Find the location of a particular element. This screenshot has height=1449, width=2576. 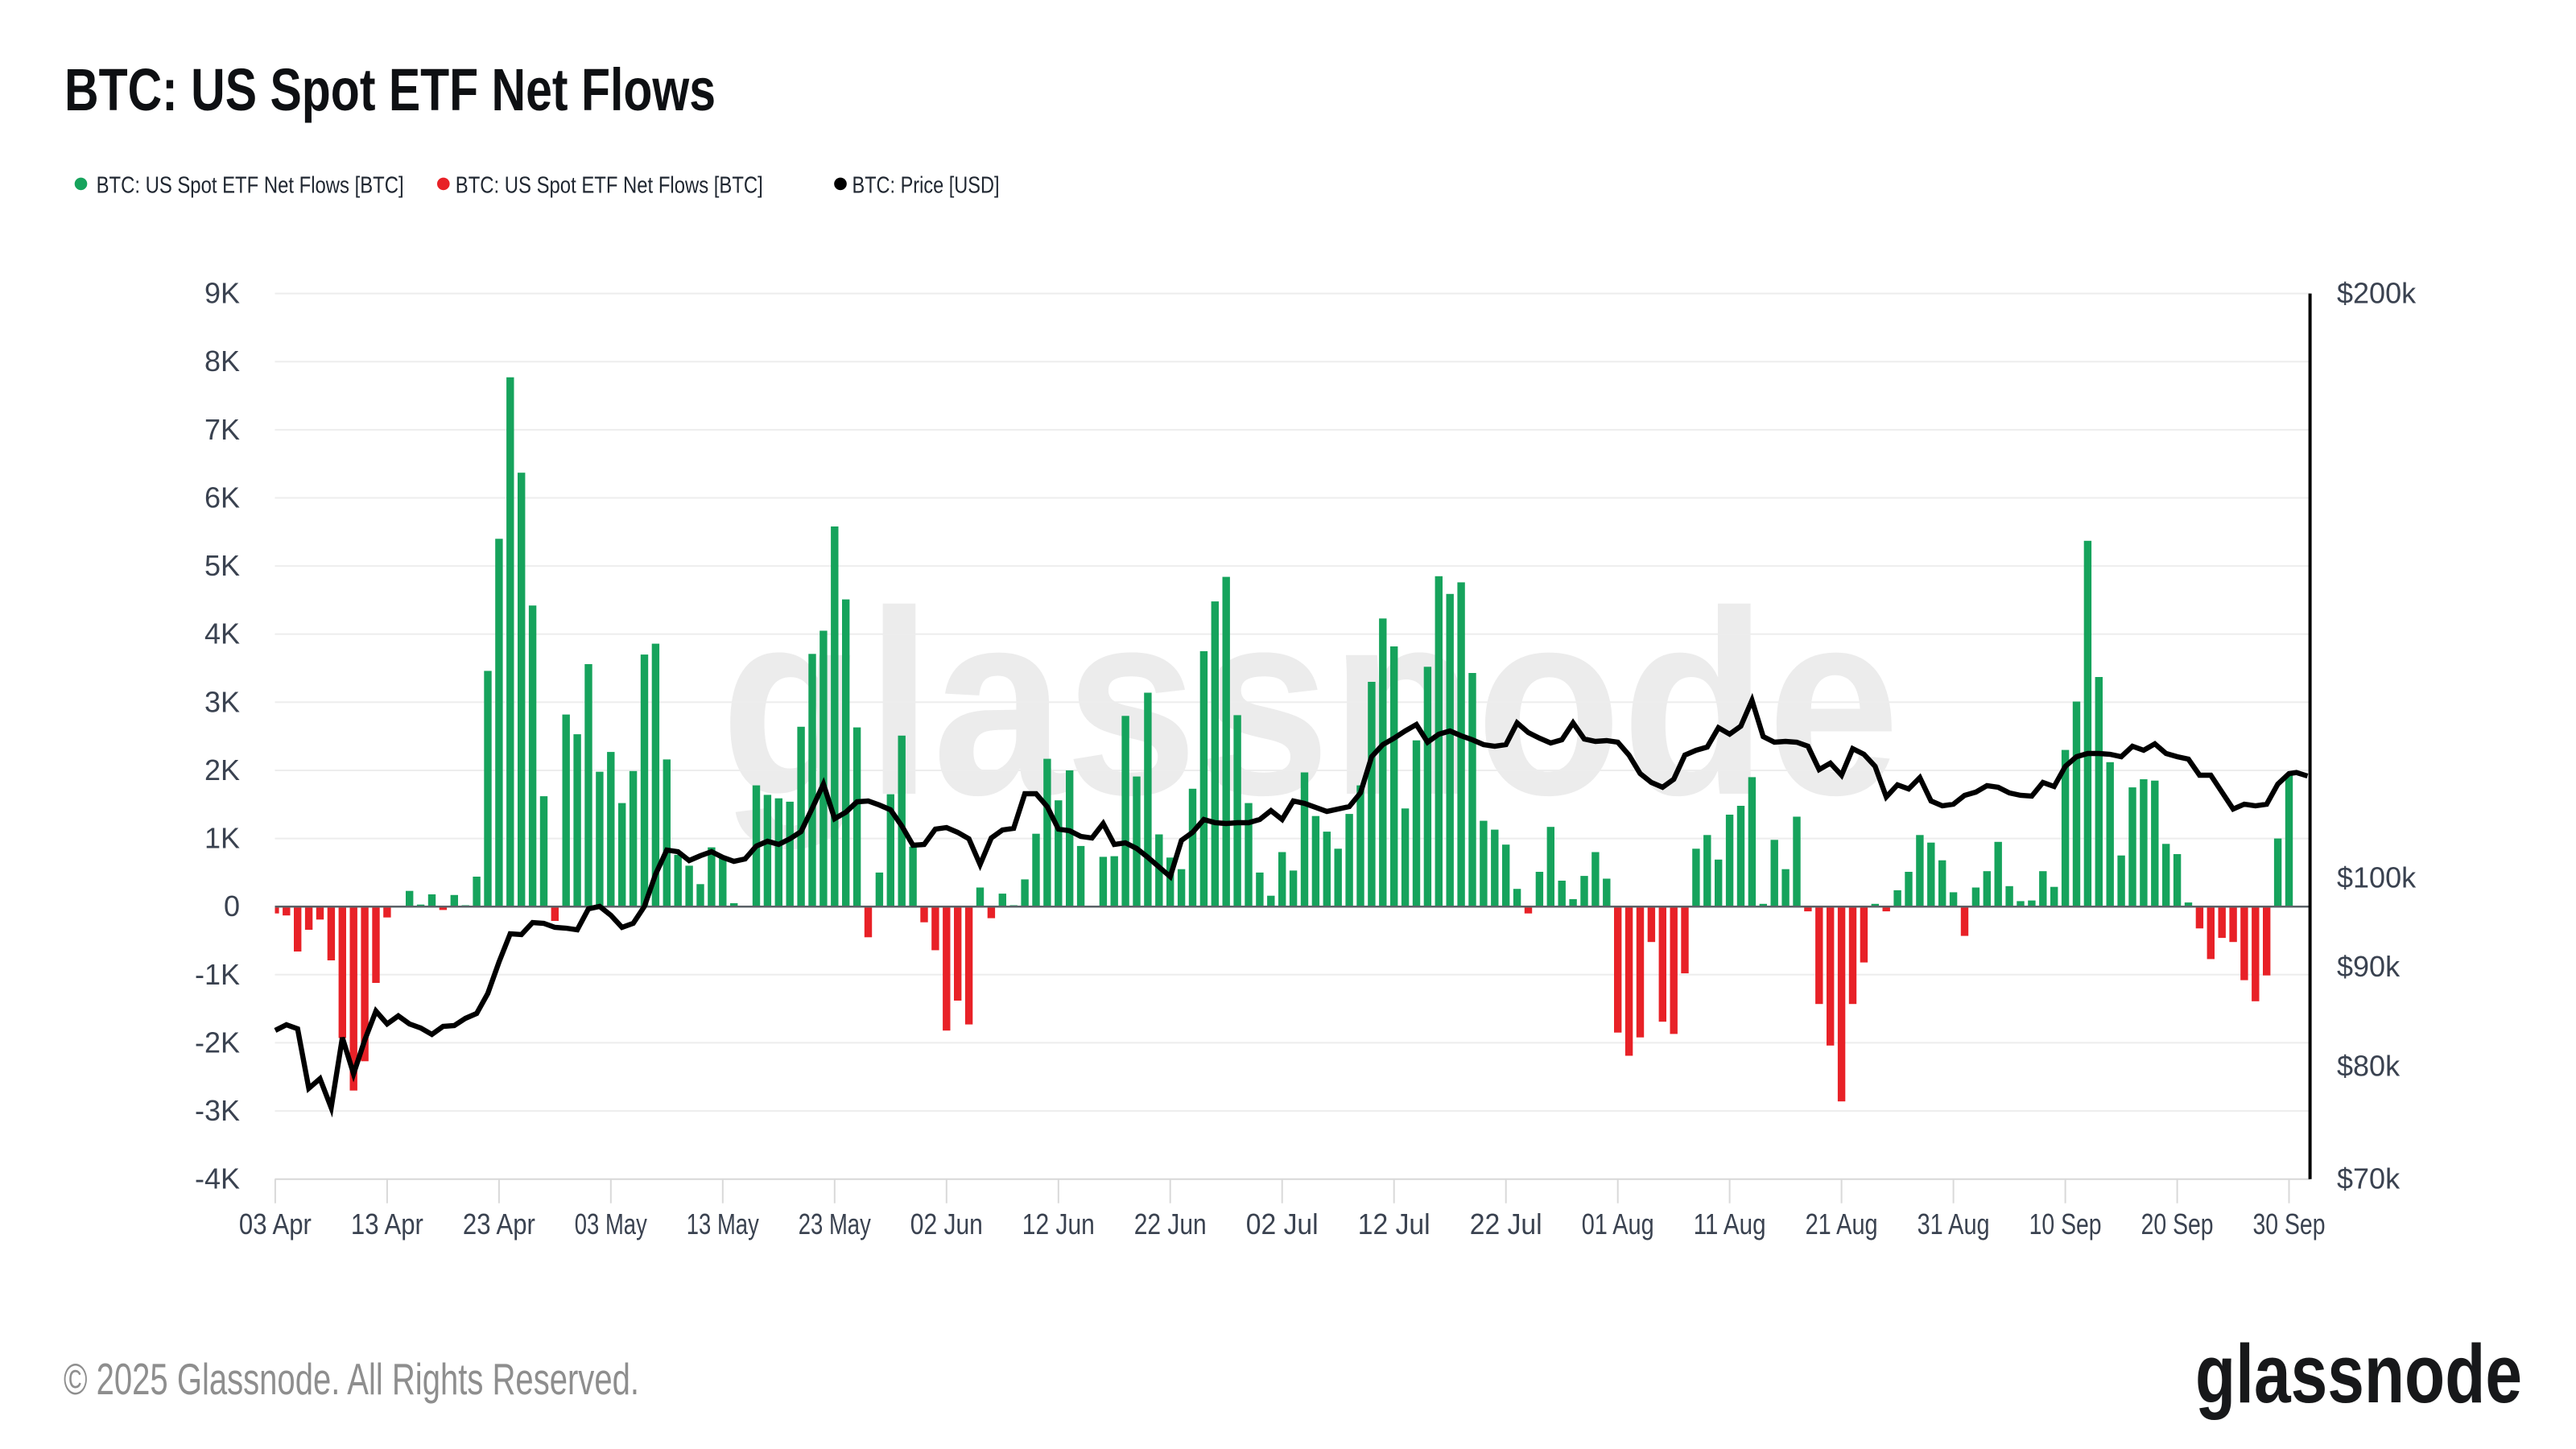

svg-text: 21 Aug is located at coordinates (1842, 1224).